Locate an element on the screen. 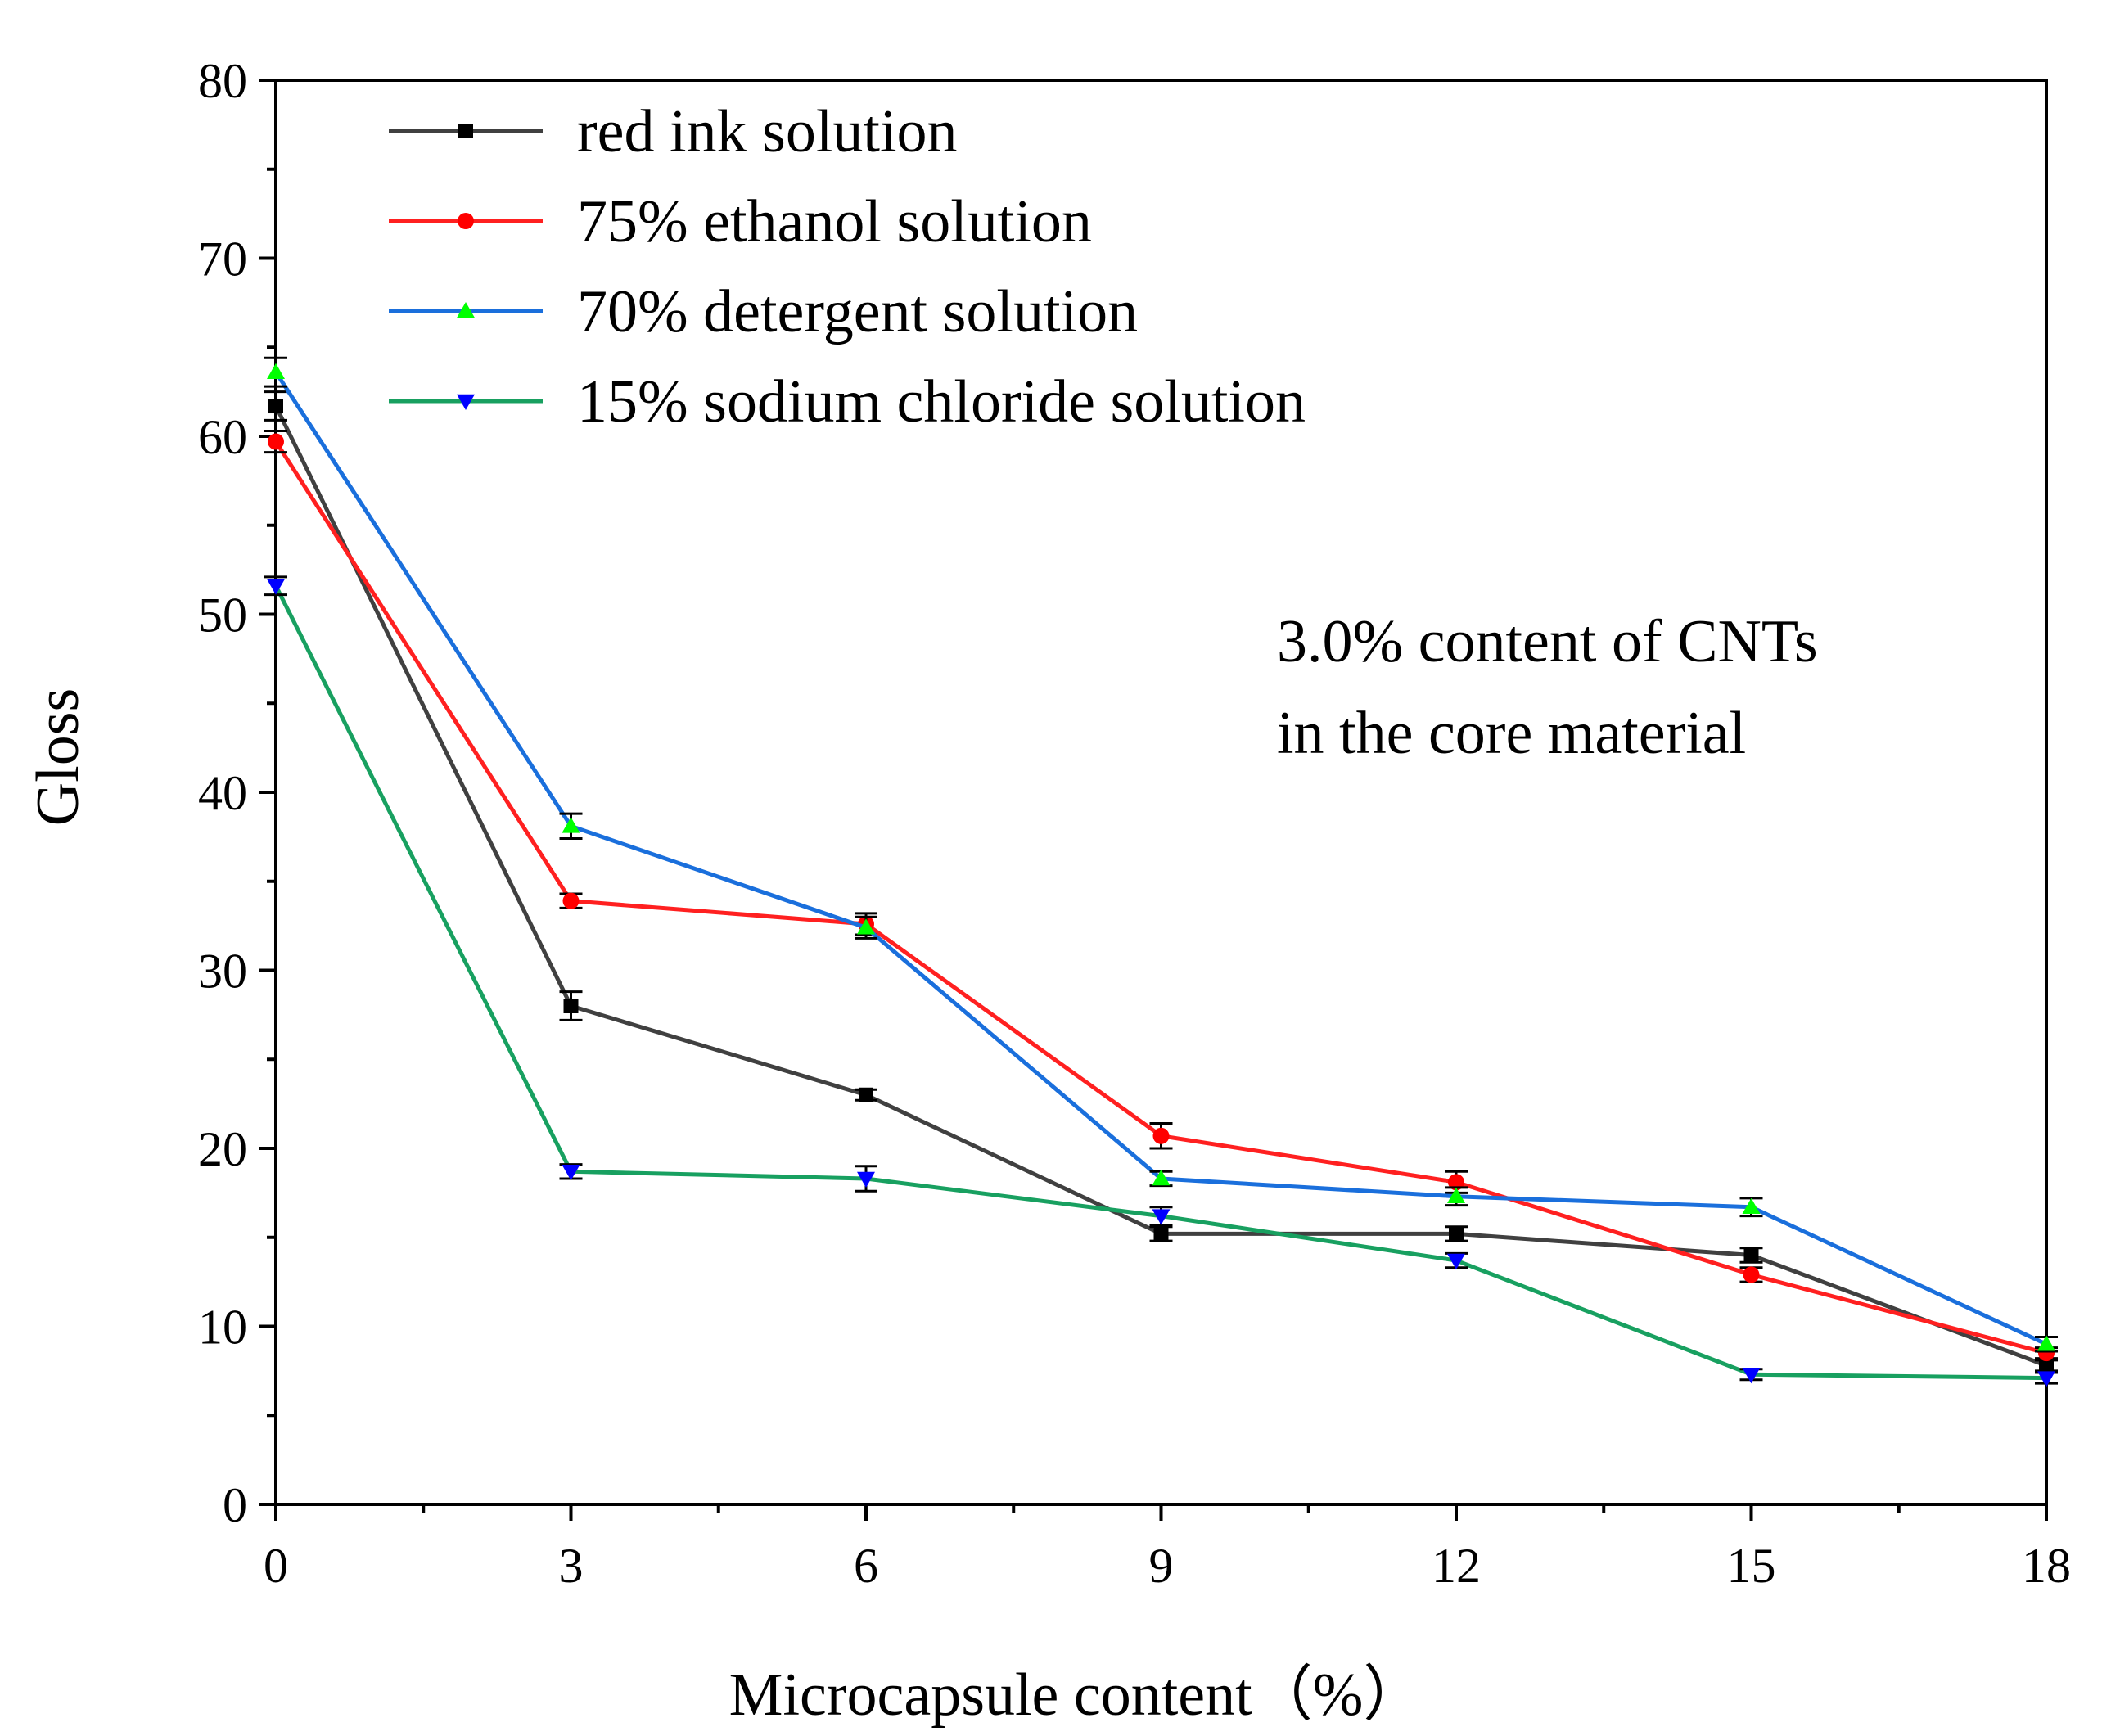 This screenshot has width=2111, height=1736. x-tick-label: 6 is located at coordinates (866, 1566).